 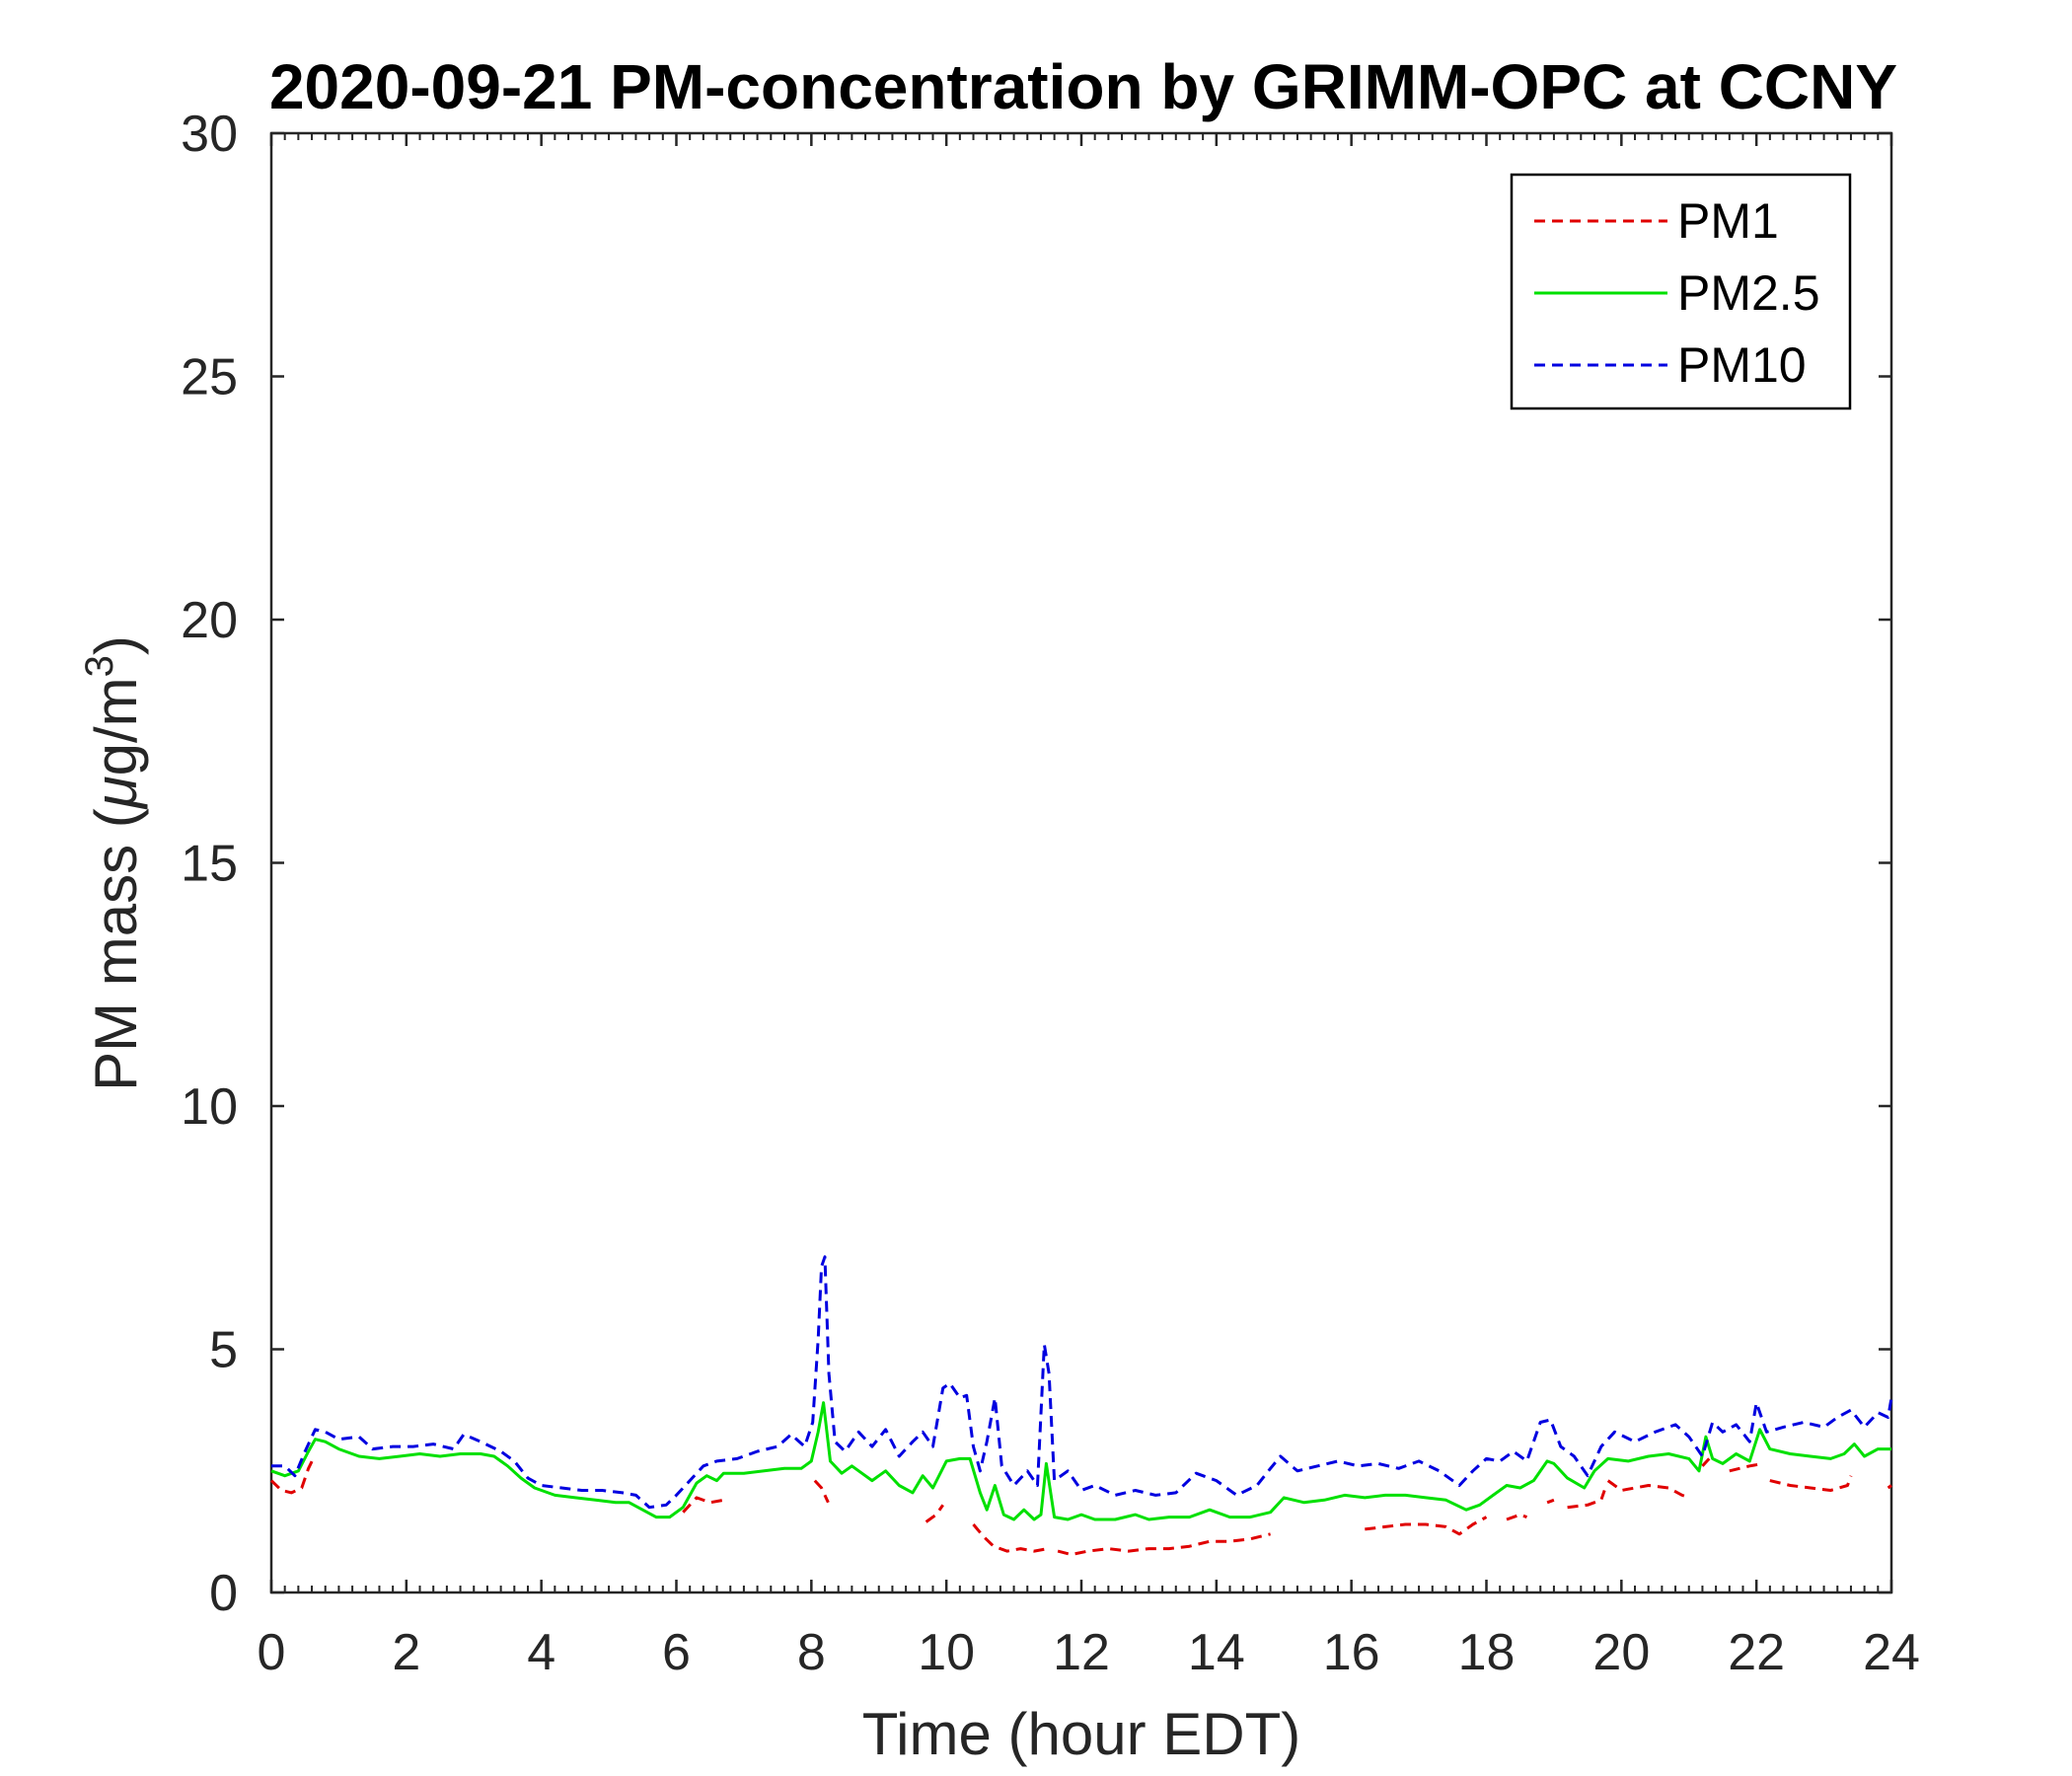 I want to click on x-tick-label: 22, so click(x=1757, y=1653).